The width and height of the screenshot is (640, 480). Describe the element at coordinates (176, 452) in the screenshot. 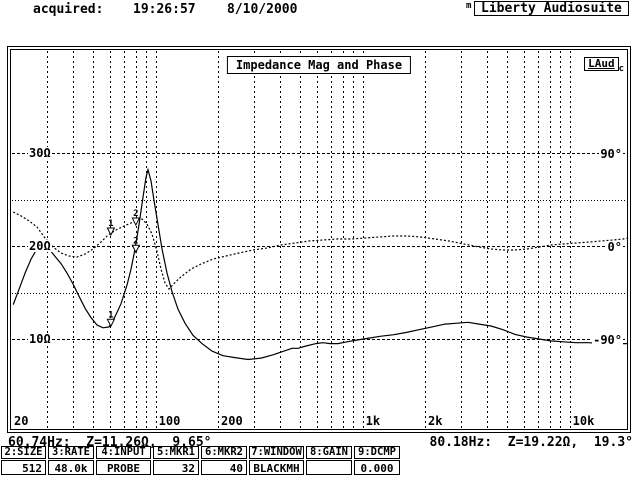

I see `fkey-label: 5:MKR1` at that location.